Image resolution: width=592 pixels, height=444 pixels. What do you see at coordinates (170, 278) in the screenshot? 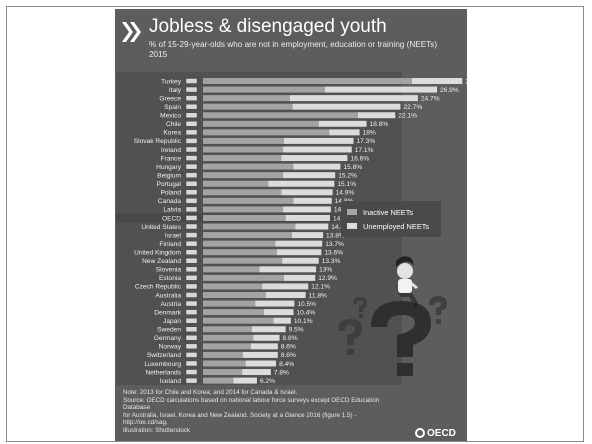
I see `country-tick-label: Estonia` at bounding box center [170, 278].